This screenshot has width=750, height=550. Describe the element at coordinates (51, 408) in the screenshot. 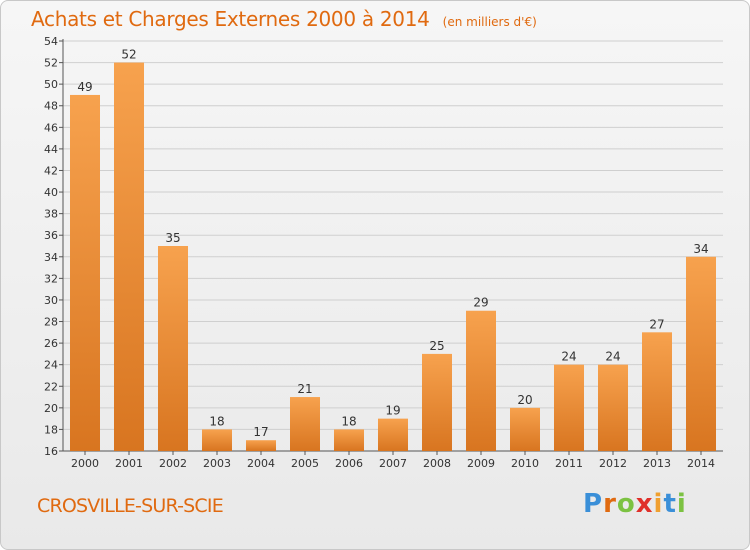

I see `y-tick-label: 20` at that location.